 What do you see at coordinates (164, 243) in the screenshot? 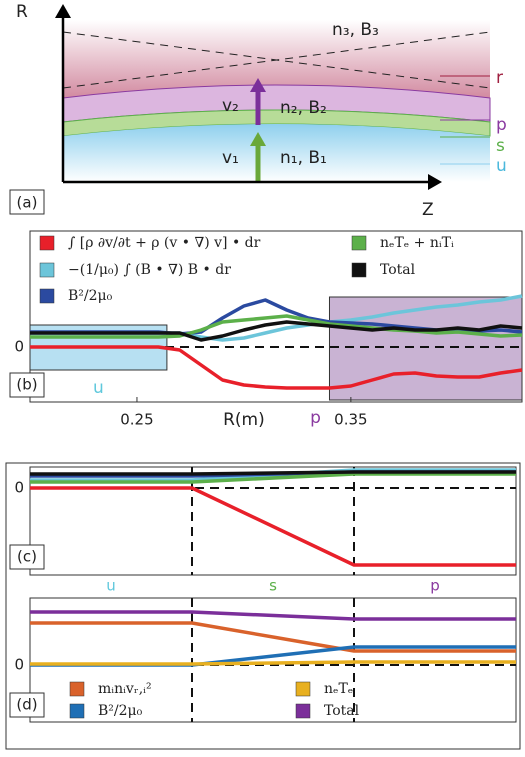
I see `legend-label: ∫ [ρ ∂v/∂t + ρ (v • ∇) v] • dr` at bounding box center [164, 243].